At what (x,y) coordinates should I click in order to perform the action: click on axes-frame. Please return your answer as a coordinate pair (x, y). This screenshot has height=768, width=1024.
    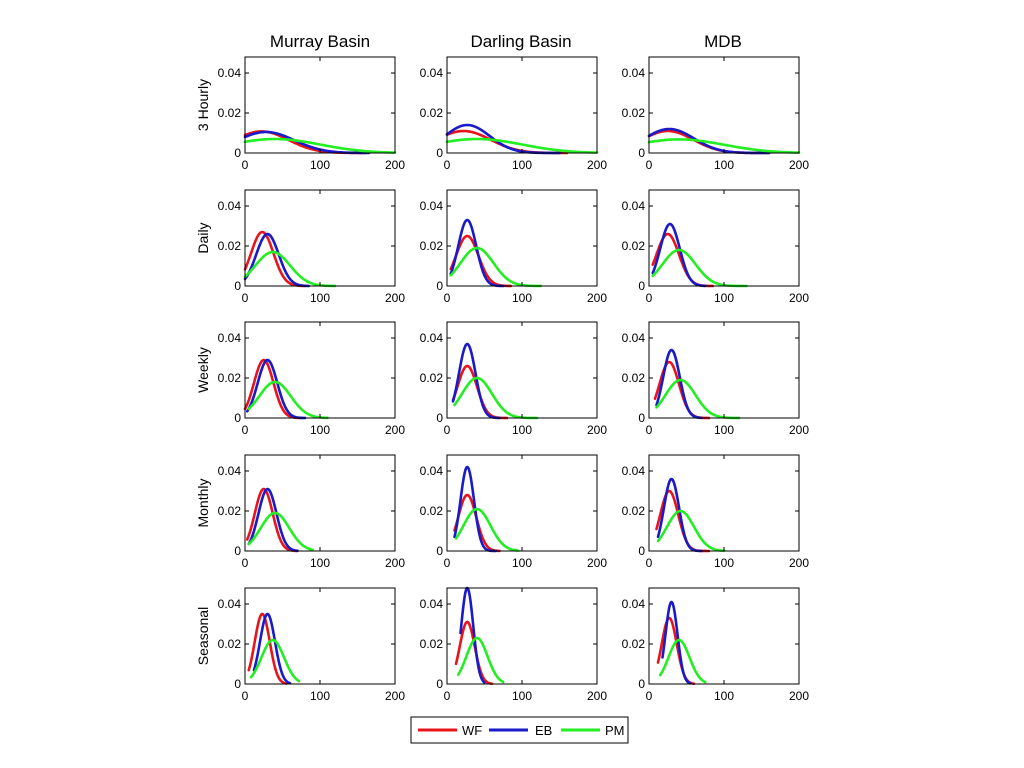
    Looking at the image, I should click on (724, 503).